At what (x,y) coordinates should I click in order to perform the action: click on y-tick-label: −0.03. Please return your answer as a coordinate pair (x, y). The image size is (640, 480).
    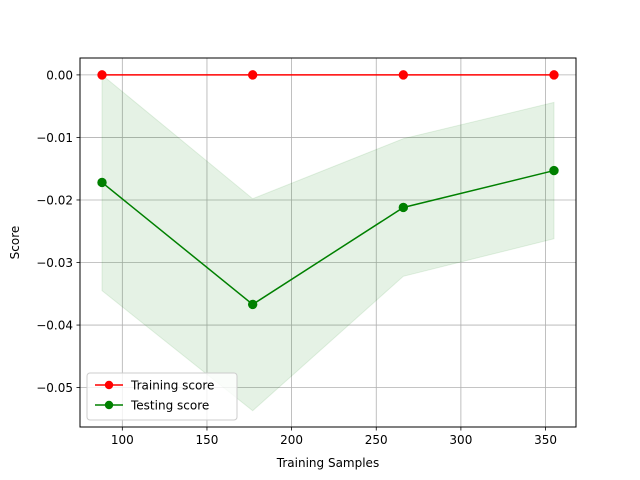
    Looking at the image, I should click on (54, 263).